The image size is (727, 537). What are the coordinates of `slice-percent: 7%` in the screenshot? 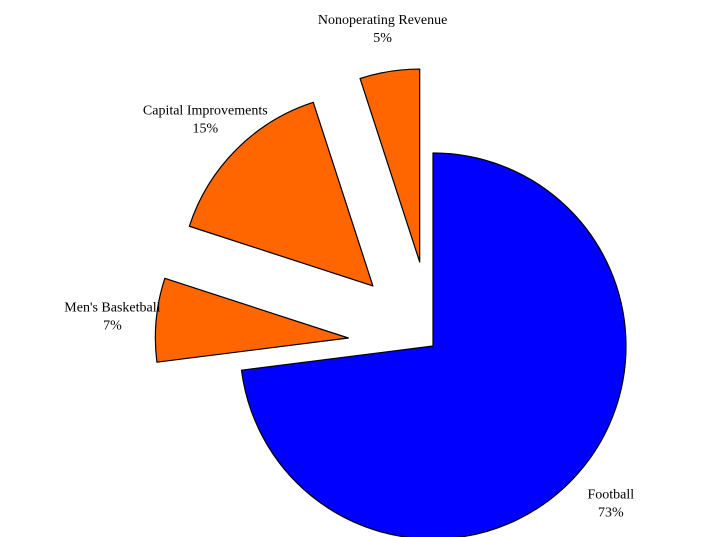 It's located at (112, 326).